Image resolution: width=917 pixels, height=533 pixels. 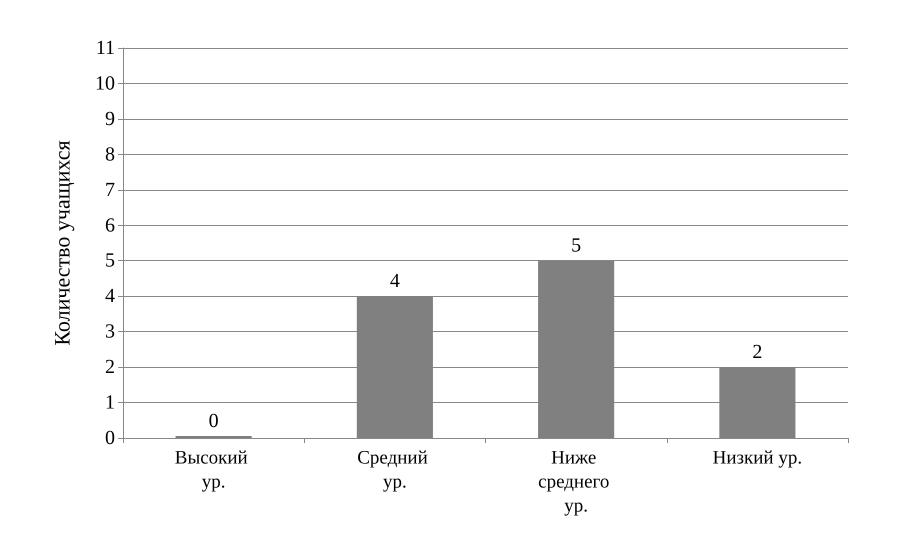 I want to click on y-tick-label: 0, so click(x=110, y=438).